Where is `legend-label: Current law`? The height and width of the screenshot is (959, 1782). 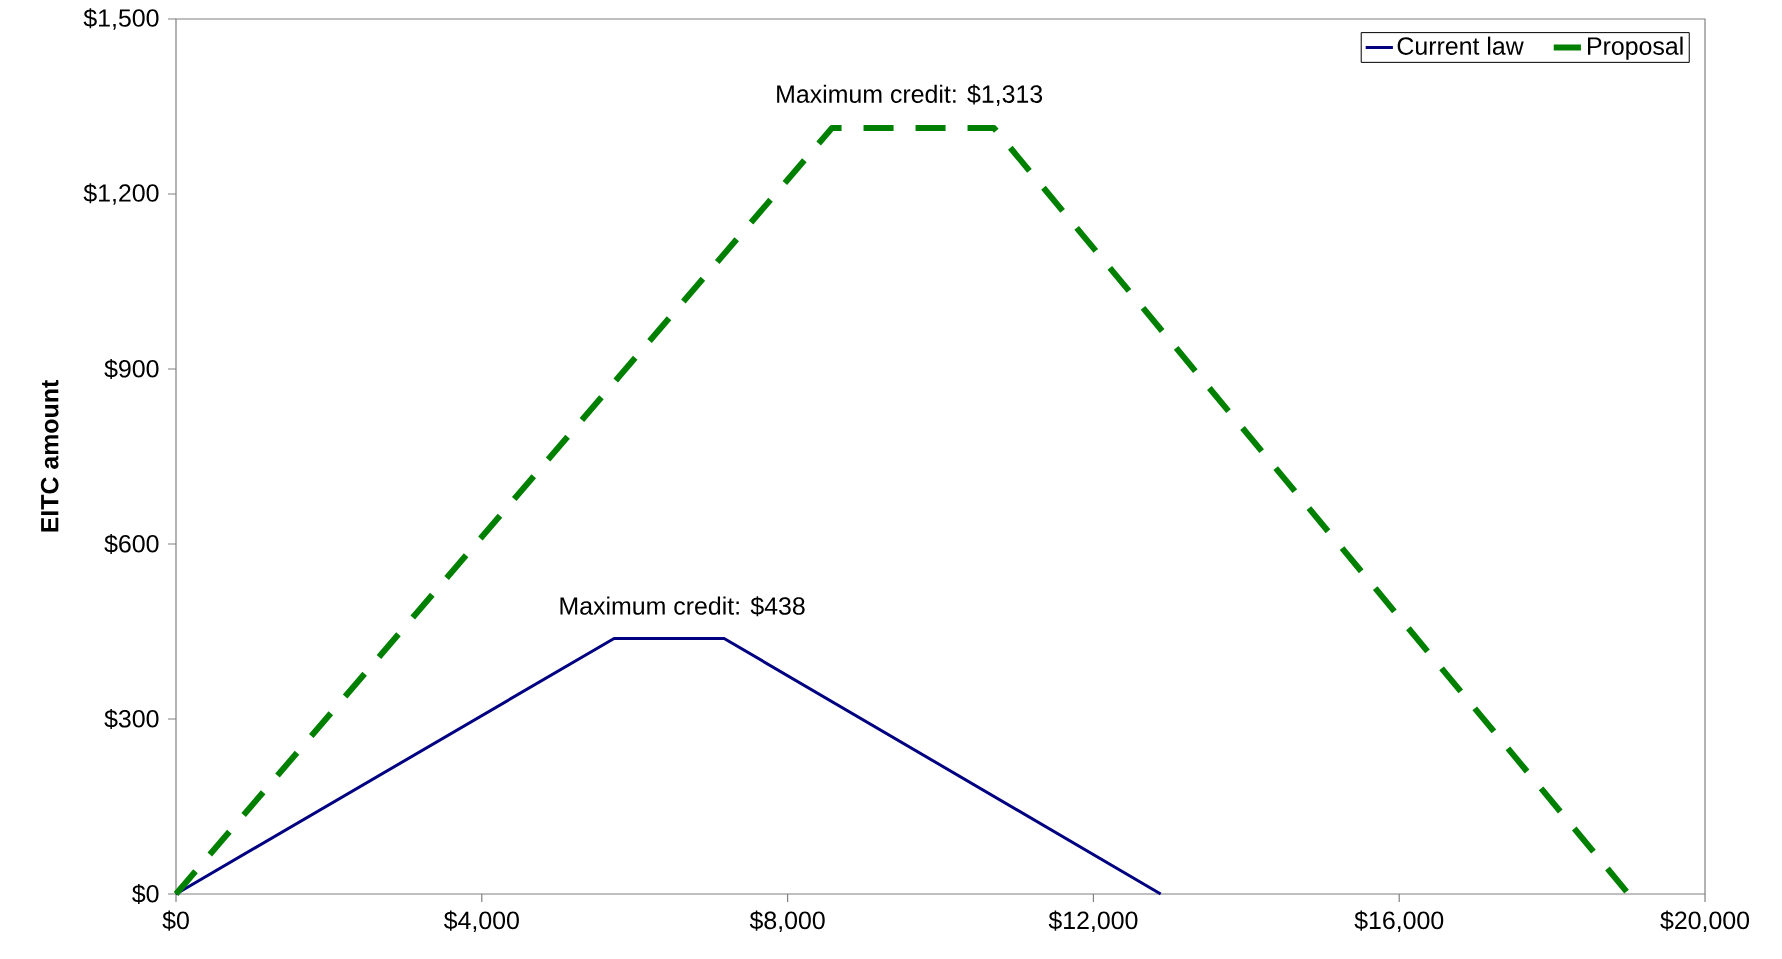 legend-label: Current law is located at coordinates (1460, 45).